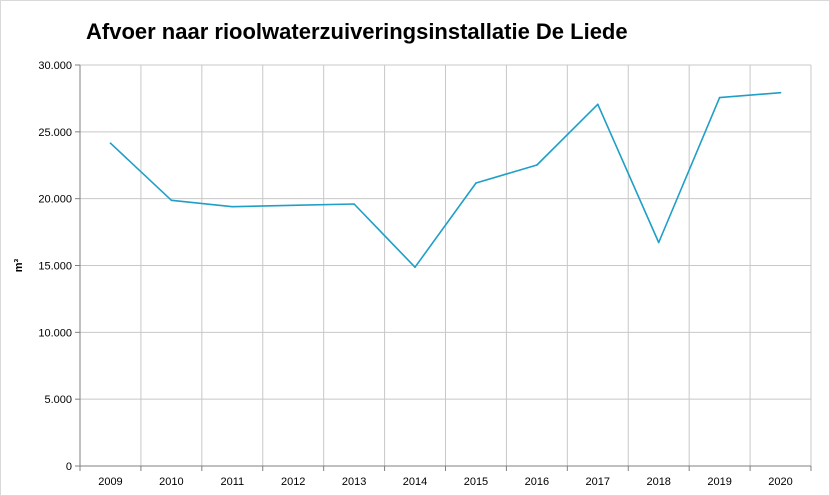  I want to click on y-tick-label: 30.000, so click(55, 66).